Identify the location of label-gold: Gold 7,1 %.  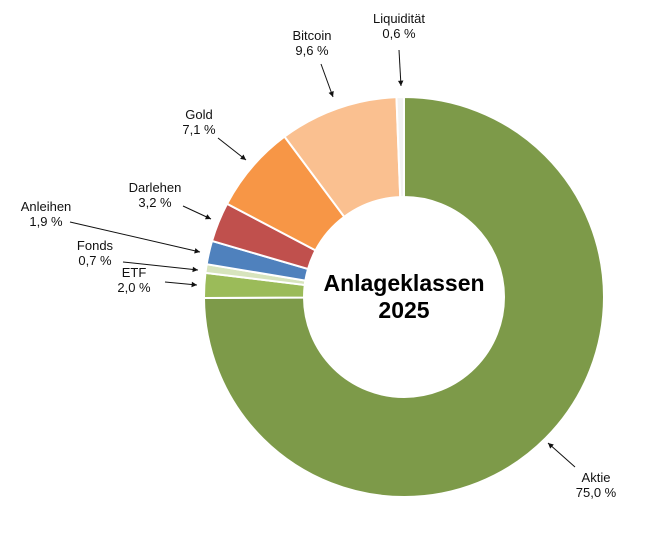
(199, 122).